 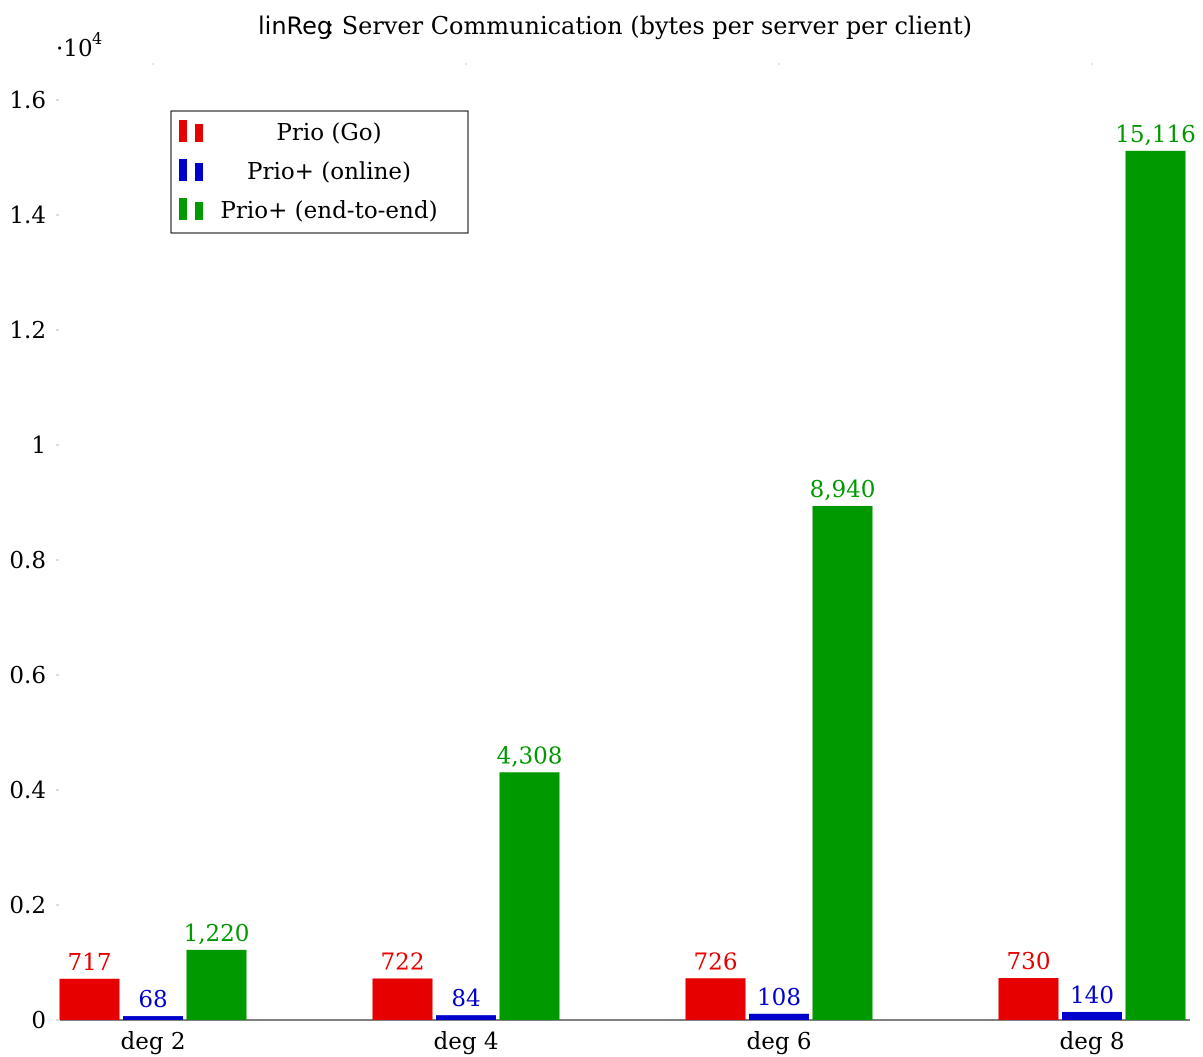 I want to click on data-label: 68, so click(x=152, y=1000).